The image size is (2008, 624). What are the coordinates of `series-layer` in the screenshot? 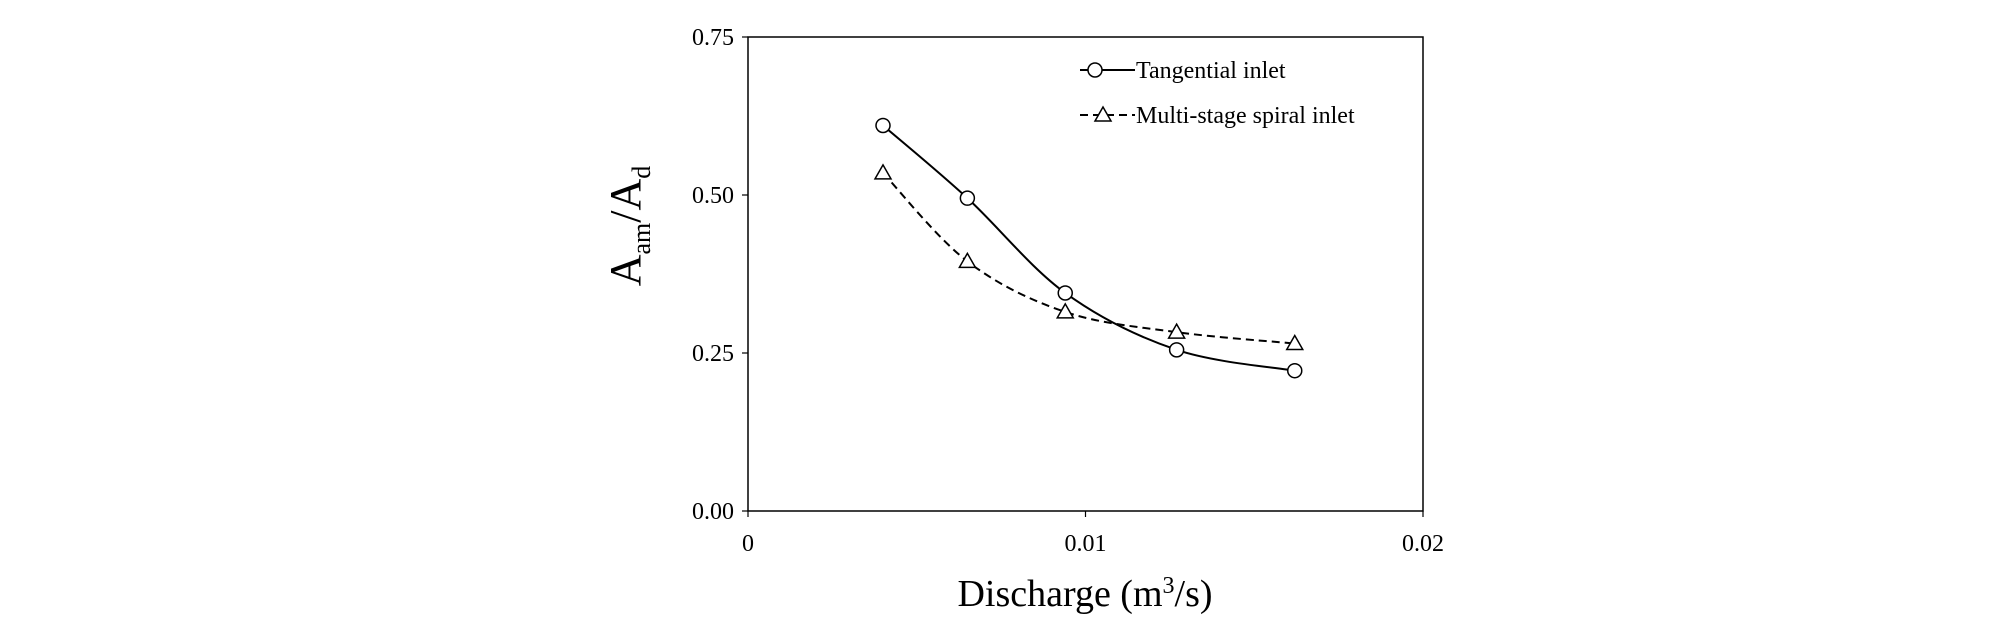 It's located at (1089, 248).